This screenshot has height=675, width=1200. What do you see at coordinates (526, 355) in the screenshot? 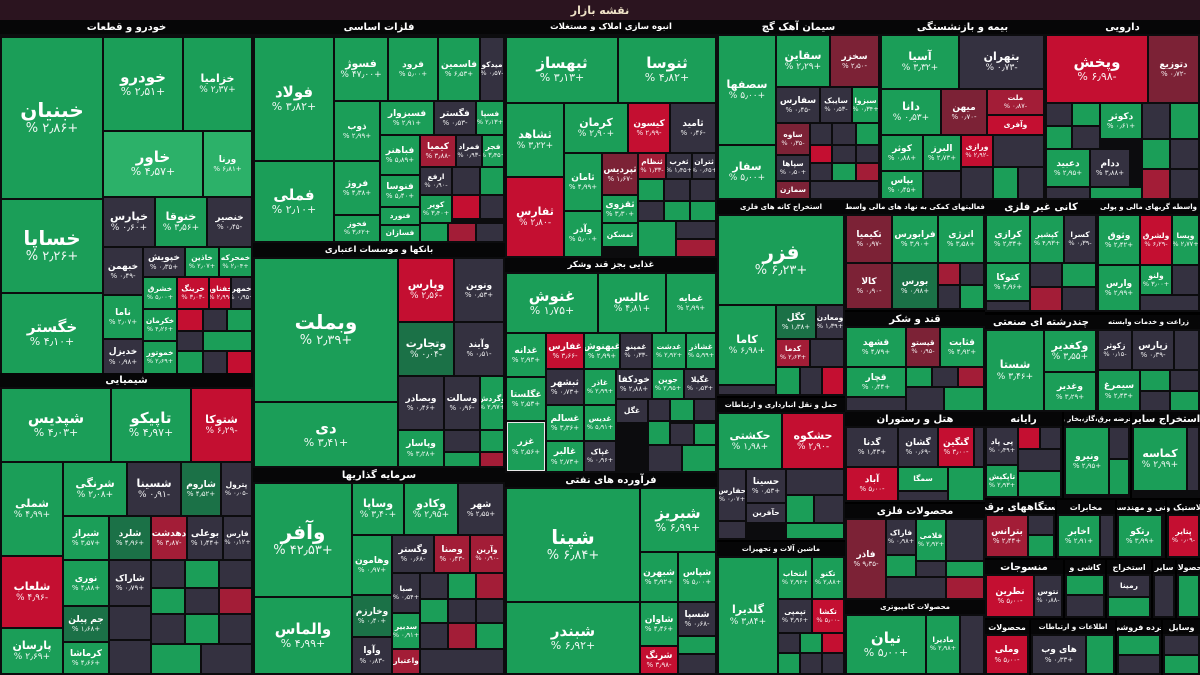
I see `tile-غدانه: غدانه +۲٫۹۳ %` at bounding box center [526, 355].